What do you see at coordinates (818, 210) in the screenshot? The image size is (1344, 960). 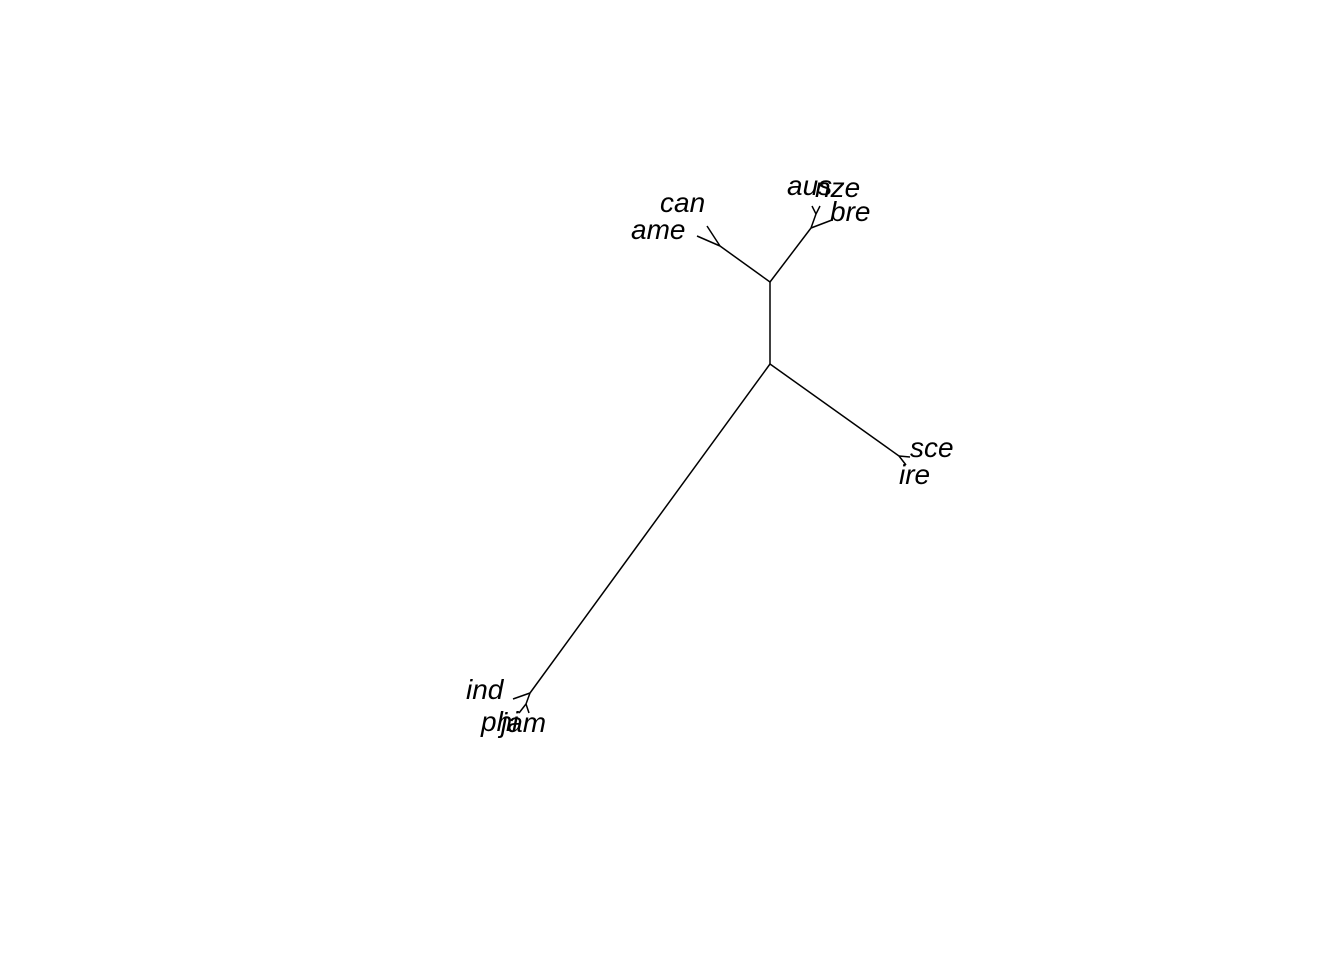 I see `edge-nze` at bounding box center [818, 210].